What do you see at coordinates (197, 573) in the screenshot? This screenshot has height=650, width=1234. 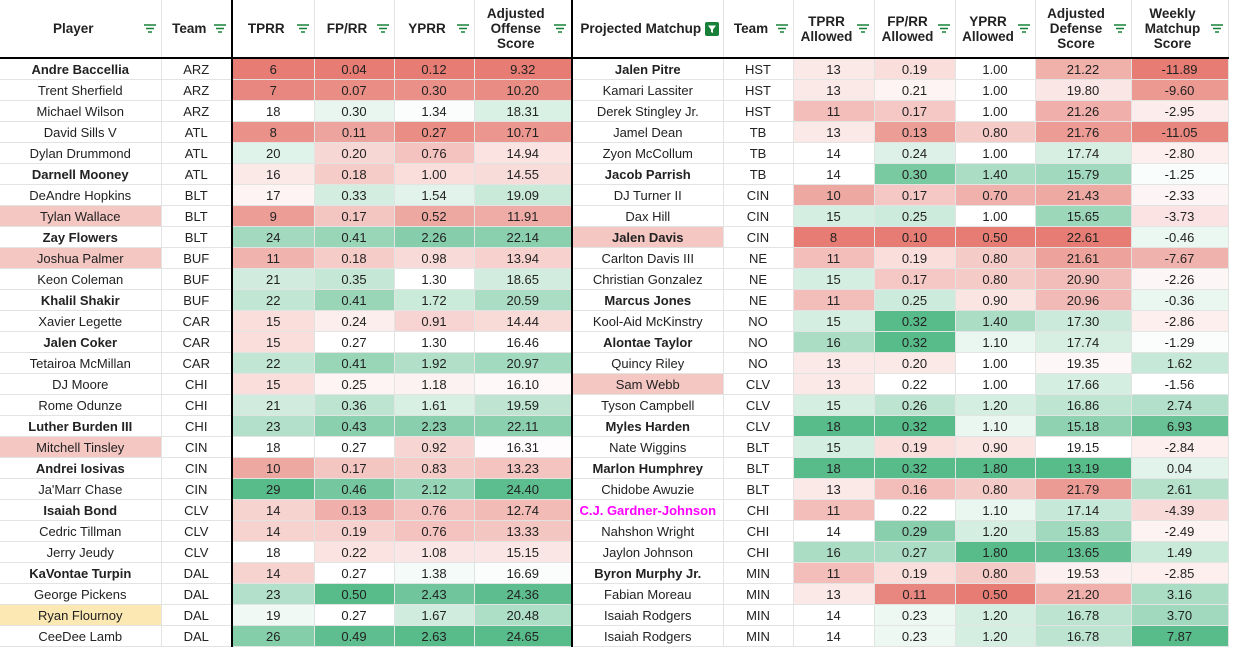 I see `cell-team: DAL` at bounding box center [197, 573].